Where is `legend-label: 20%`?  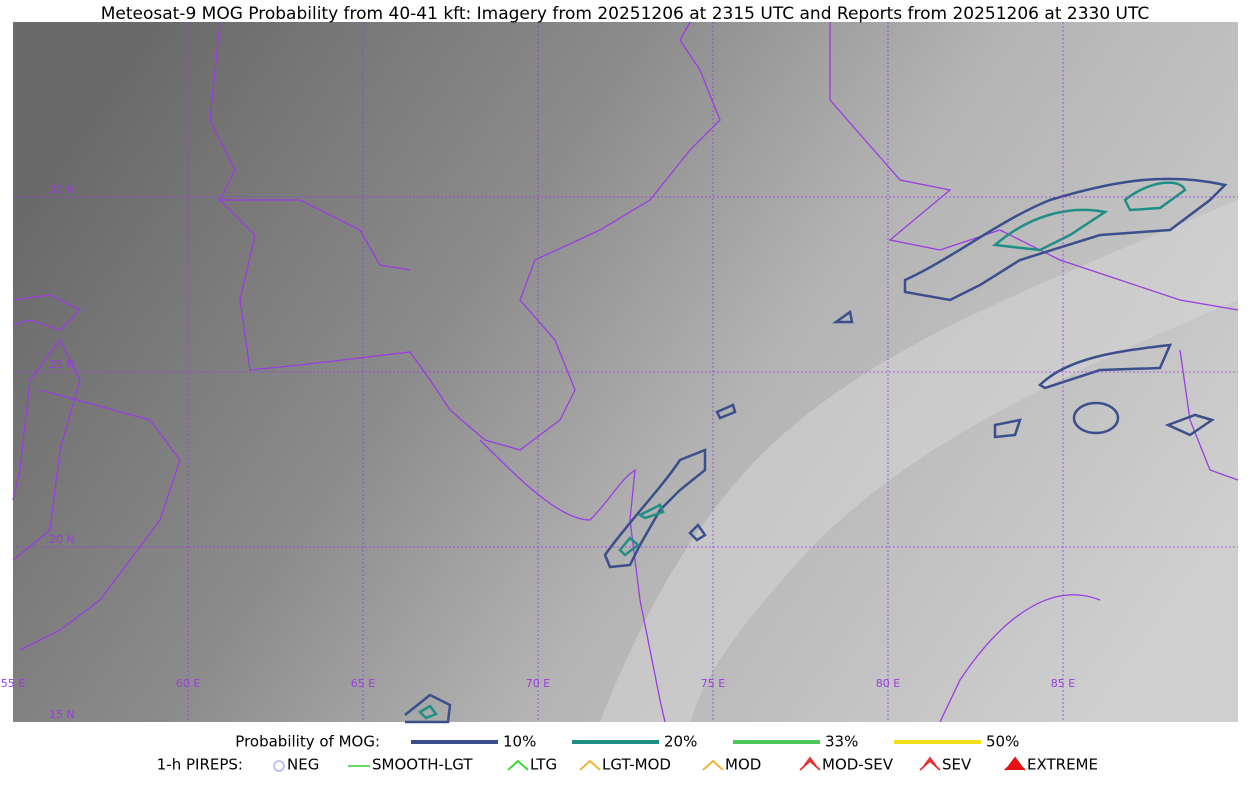
legend-label: 20% is located at coordinates (680, 742).